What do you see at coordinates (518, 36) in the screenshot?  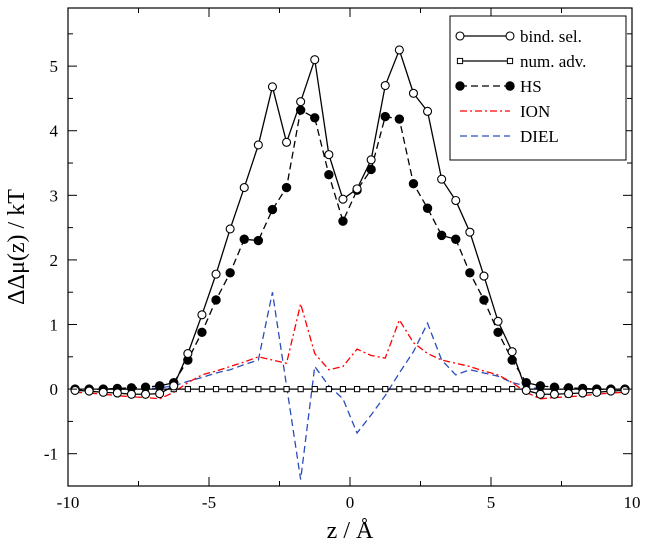 I see `legend-entry: bind. sel.` at bounding box center [518, 36].